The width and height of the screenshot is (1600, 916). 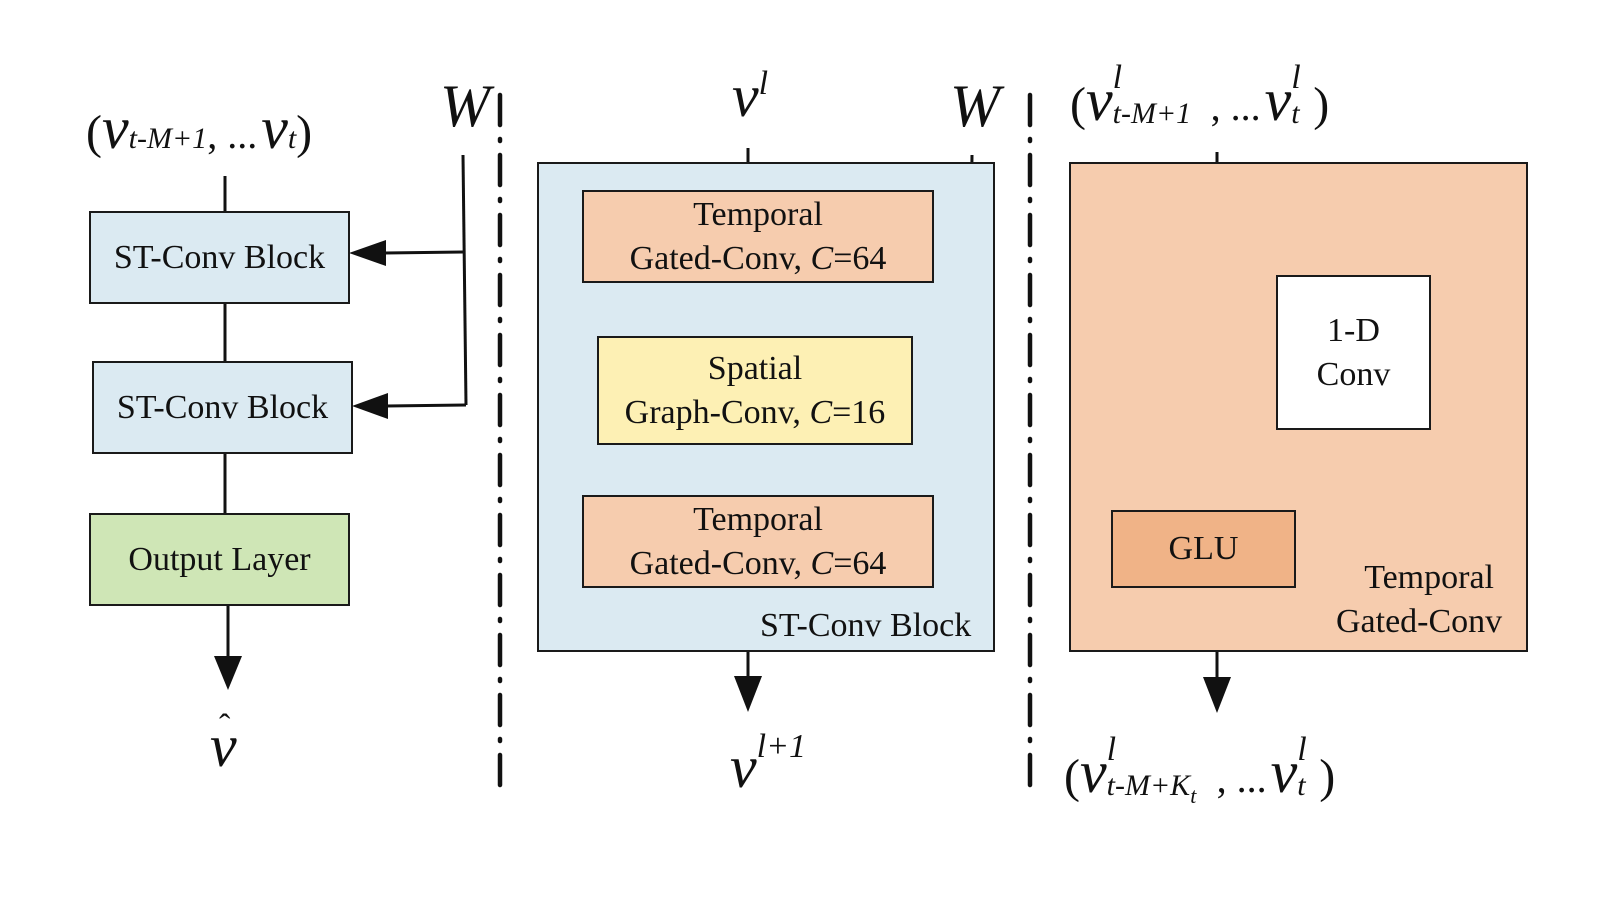 I want to click on left-output-arrowhead, so click(x=228, y=673).